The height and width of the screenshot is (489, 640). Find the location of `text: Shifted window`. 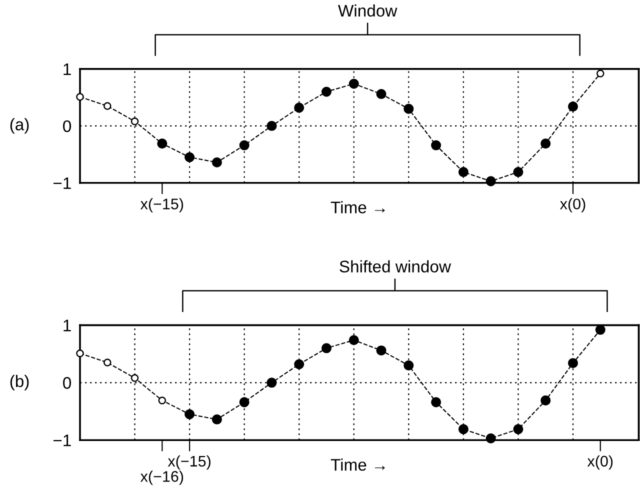

text: Shifted window is located at coordinates (396, 266).